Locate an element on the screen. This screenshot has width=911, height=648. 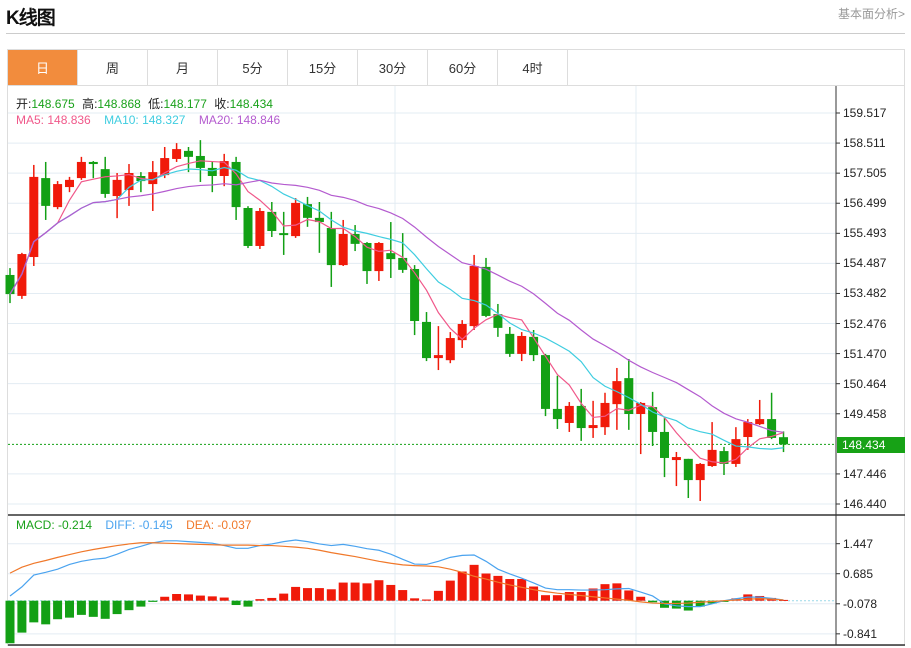
ma-info: MA5: 148.836 MA10: 148.327 MA20: 148.846 is located at coordinates (150, 120).